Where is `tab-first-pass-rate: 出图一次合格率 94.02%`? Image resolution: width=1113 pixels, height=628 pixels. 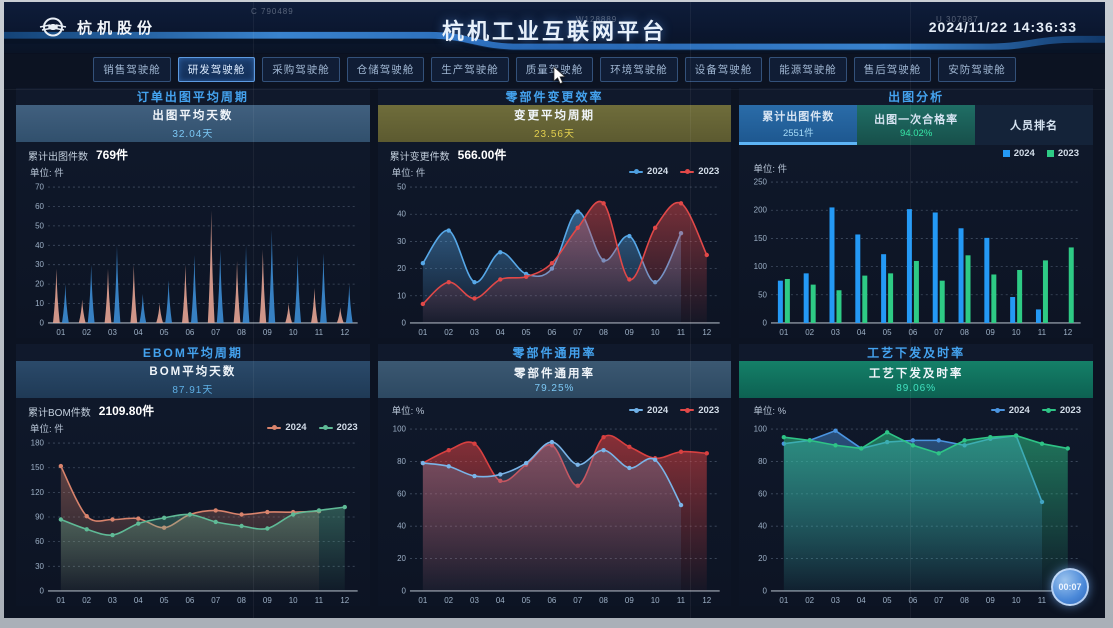 tab-first-pass-rate: 出图一次合格率 94.02% is located at coordinates (916, 125).